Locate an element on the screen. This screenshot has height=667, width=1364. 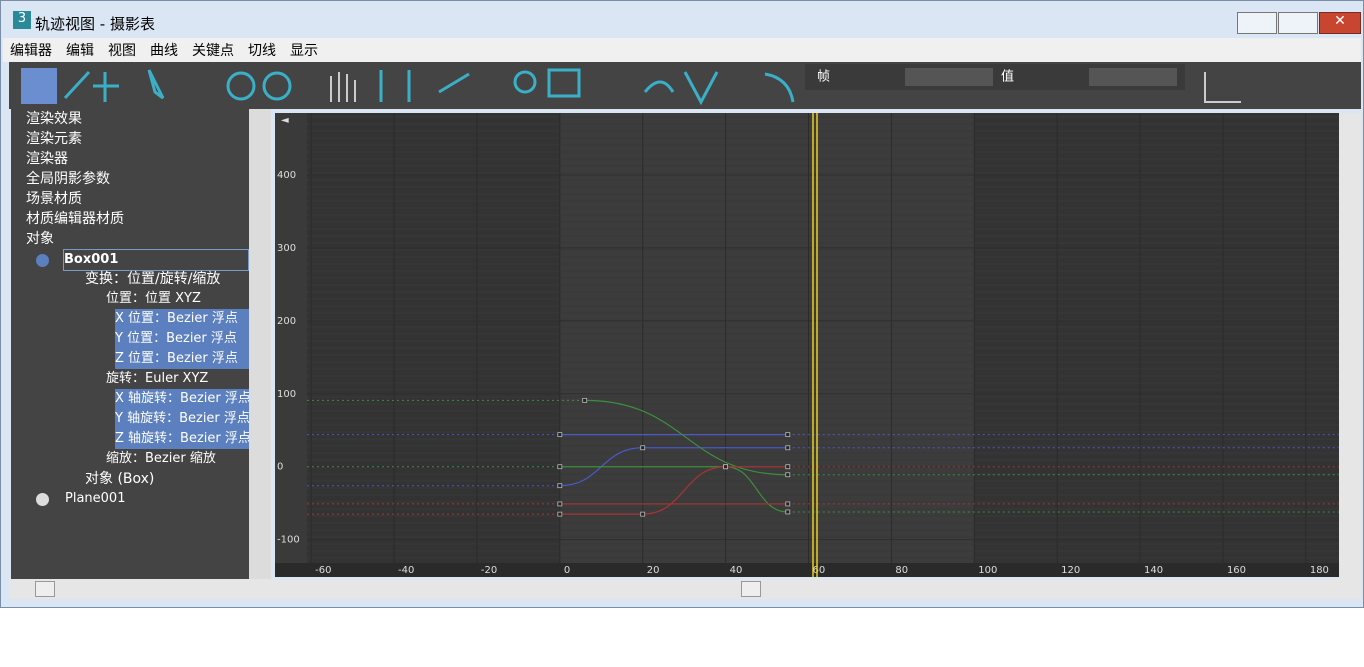
tree-item: 材质编辑器材质 is located at coordinates (75, 219).